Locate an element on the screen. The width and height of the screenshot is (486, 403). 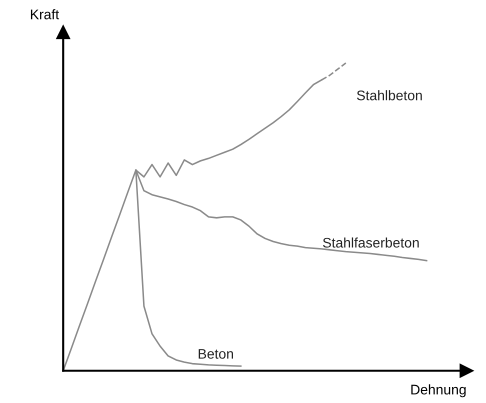
text: Stahlbeton is located at coordinates (389, 95).